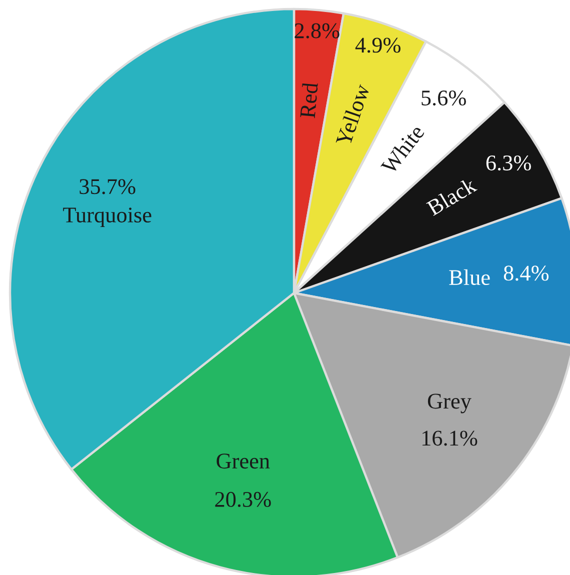 This screenshot has width=570, height=575. What do you see at coordinates (444, 98) in the screenshot?
I see `data-label: 5.6%` at bounding box center [444, 98].